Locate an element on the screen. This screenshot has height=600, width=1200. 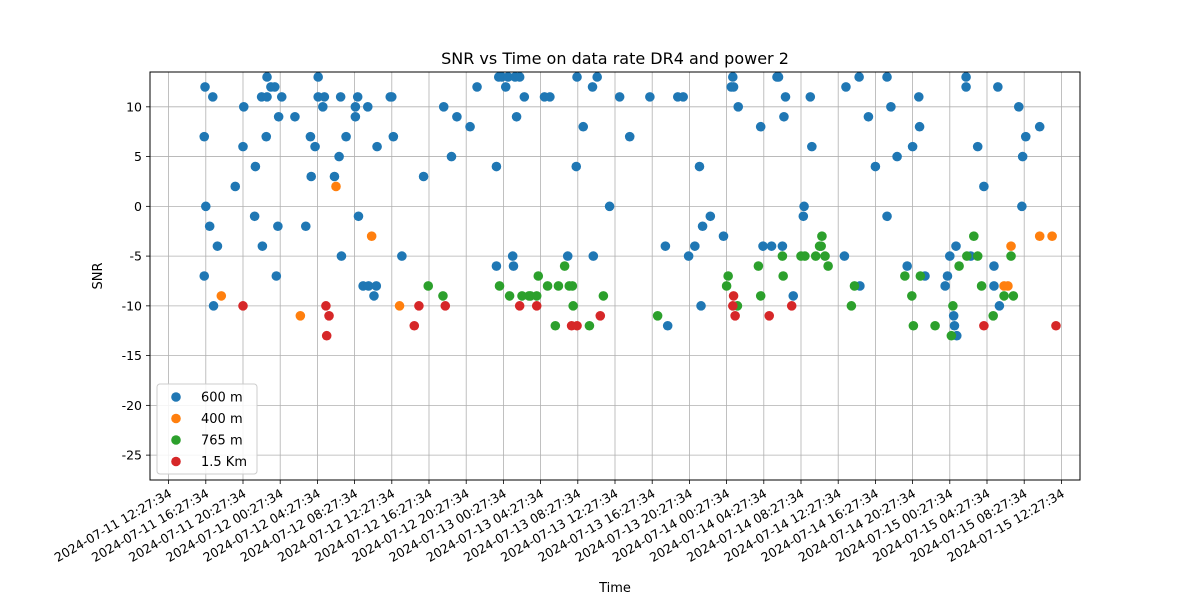
legend-label: 1.5 Km is located at coordinates (224, 462).